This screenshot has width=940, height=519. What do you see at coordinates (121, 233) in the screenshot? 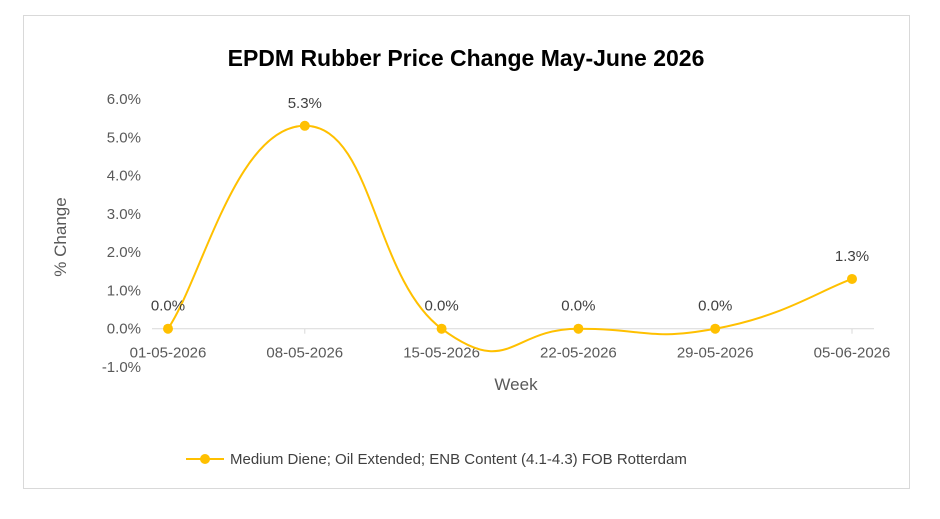
I see `y-axis-ticks: -1.0% 0.0% 1.0% 2.0% 3.0% 4.0% 5.0% 6.0%` at bounding box center [121, 233].